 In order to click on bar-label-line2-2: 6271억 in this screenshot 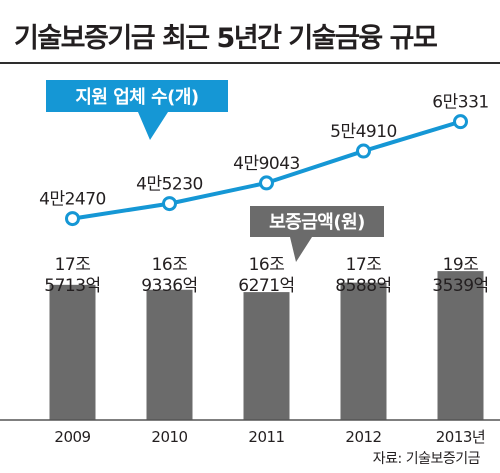, I will do `click(266, 286)`.